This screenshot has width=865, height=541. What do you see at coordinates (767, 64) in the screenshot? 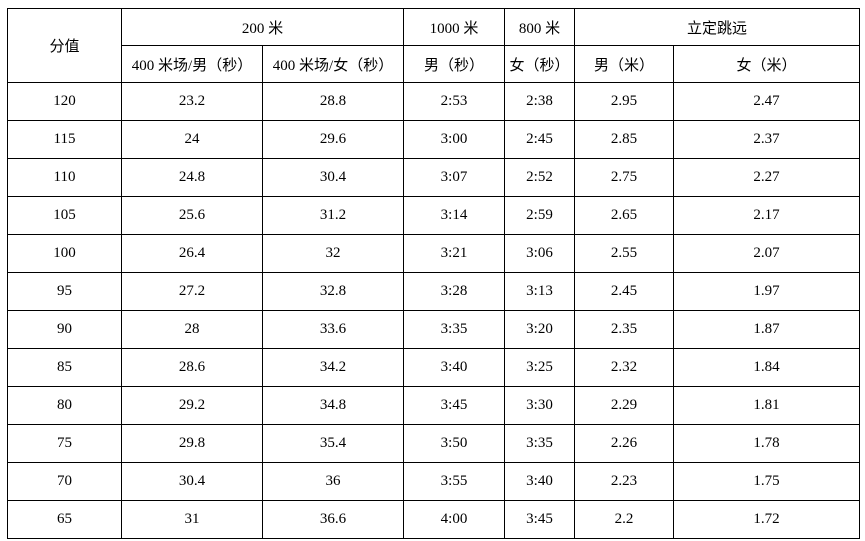
I see `jump-female-subheader: 女（米）` at bounding box center [767, 64].